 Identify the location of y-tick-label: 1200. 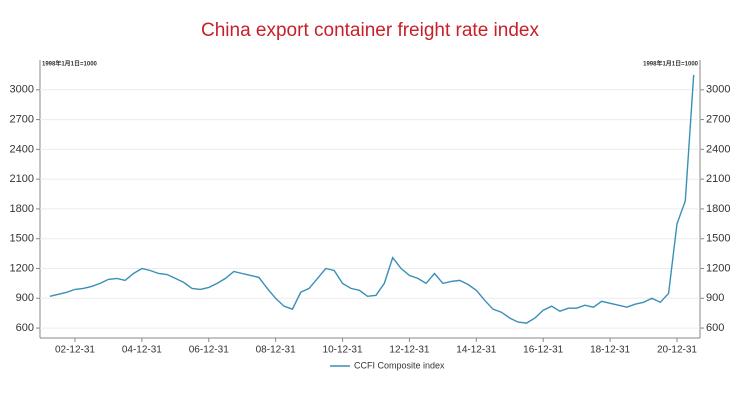
(22, 268).